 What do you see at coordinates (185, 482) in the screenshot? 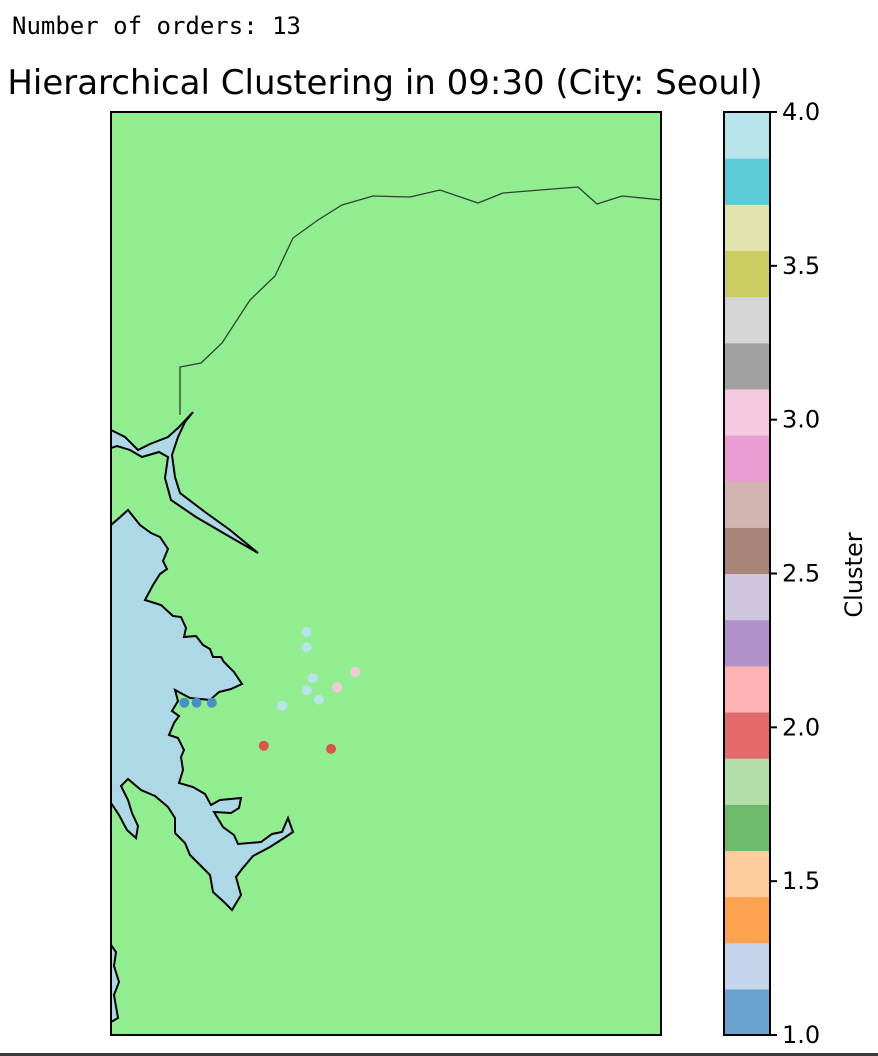
I see `river-inlet` at bounding box center [185, 482].